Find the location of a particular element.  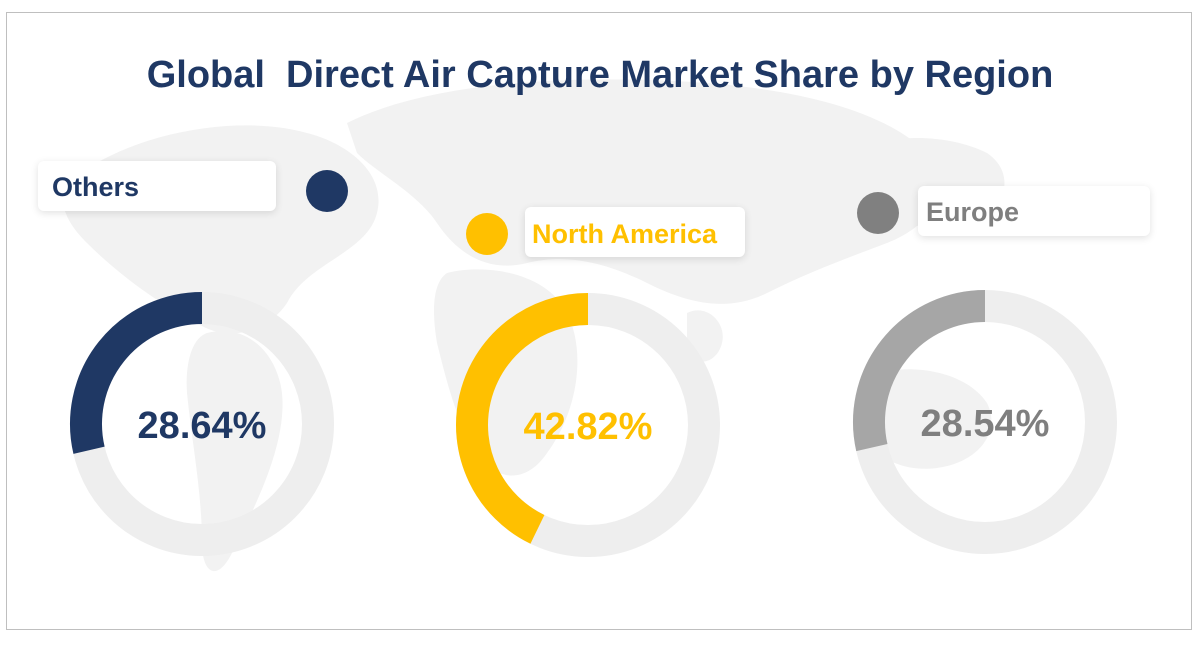

data-label-europe: 28.54% is located at coordinates (985, 424).